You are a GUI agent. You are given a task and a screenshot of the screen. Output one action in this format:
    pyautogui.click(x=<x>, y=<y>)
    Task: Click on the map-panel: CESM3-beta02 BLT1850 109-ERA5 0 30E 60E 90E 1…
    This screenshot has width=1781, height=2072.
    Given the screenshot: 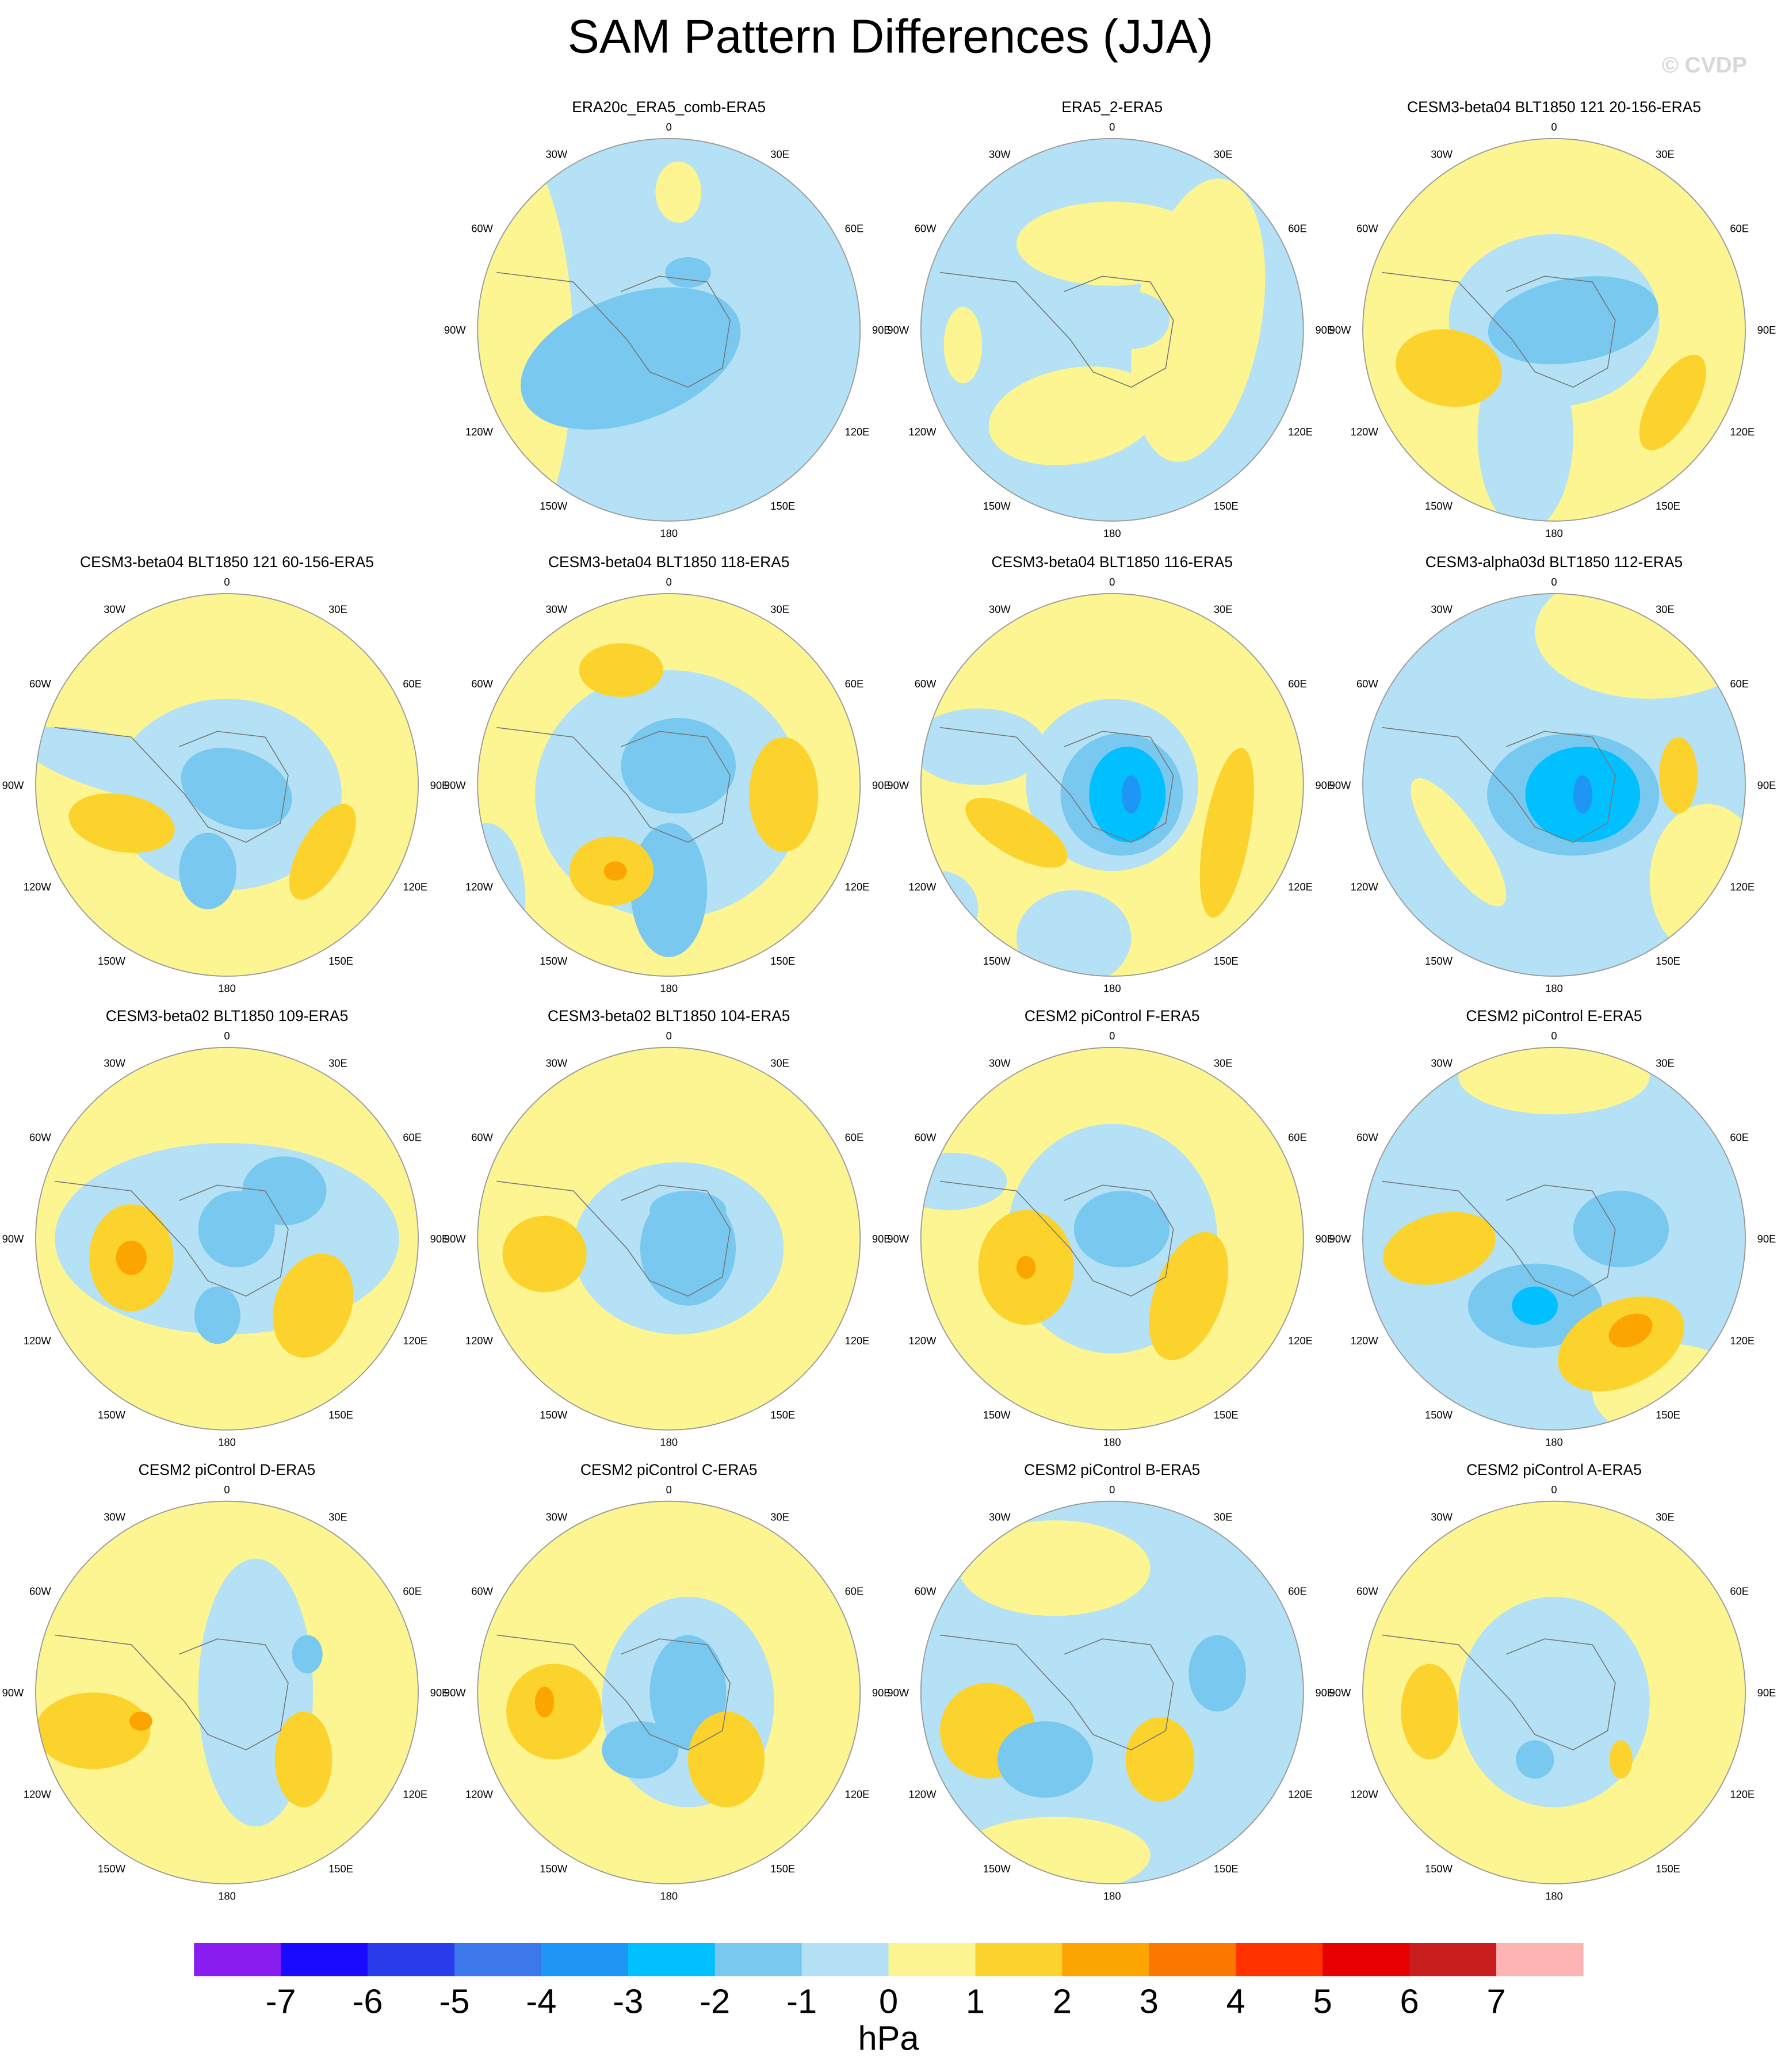 What is the action you would take?
    pyautogui.click(x=225, y=1227)
    